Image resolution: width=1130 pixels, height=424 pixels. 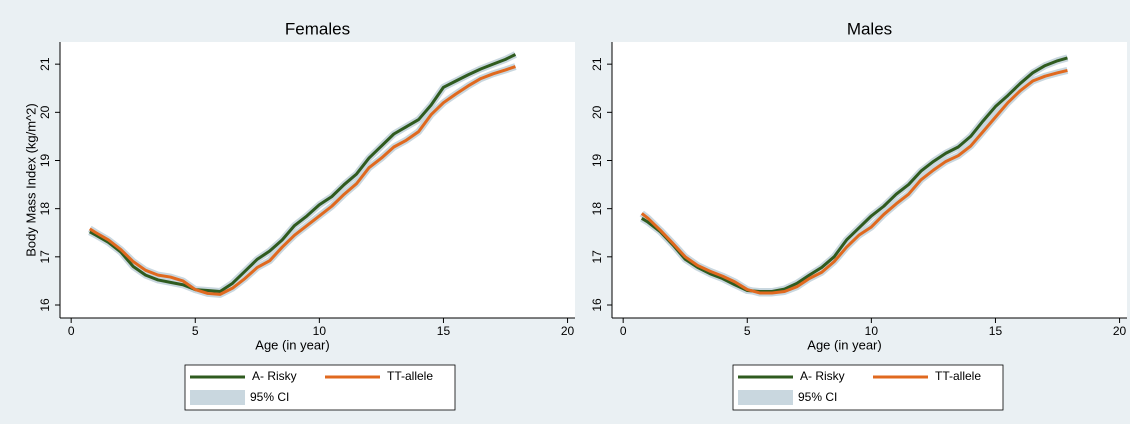 What do you see at coordinates (869, 28) in the screenshot?
I see `panel-title: Males` at bounding box center [869, 28].